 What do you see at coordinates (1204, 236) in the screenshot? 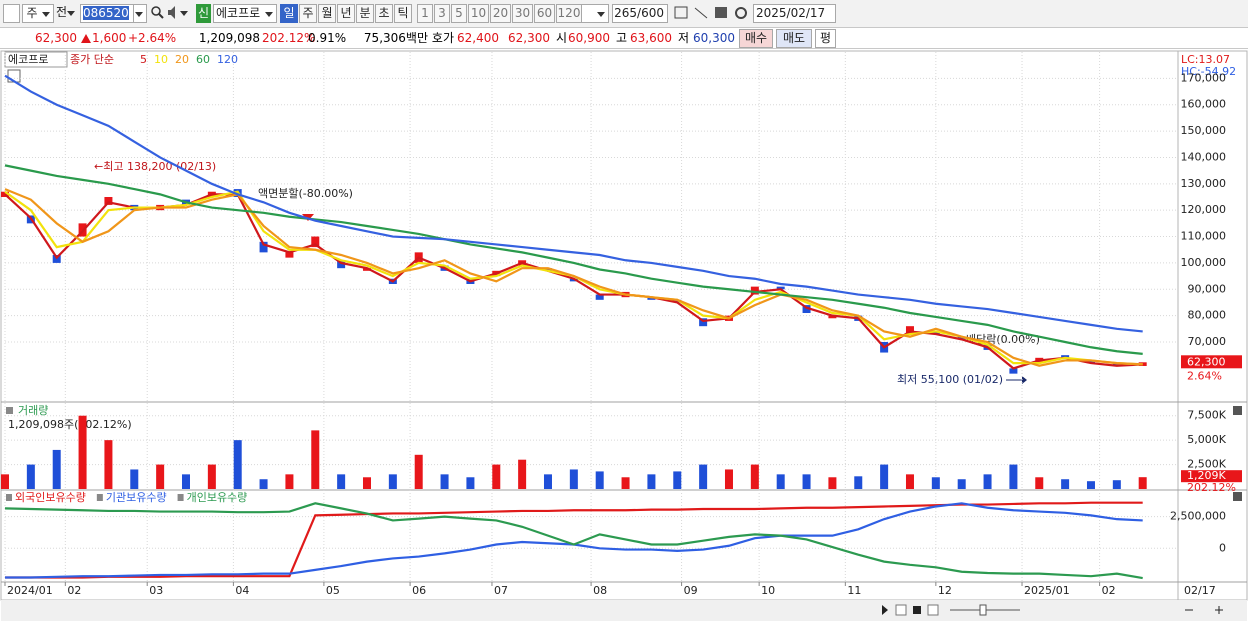
I see `y-tick-label: 110,000` at bounding box center [1204, 236].